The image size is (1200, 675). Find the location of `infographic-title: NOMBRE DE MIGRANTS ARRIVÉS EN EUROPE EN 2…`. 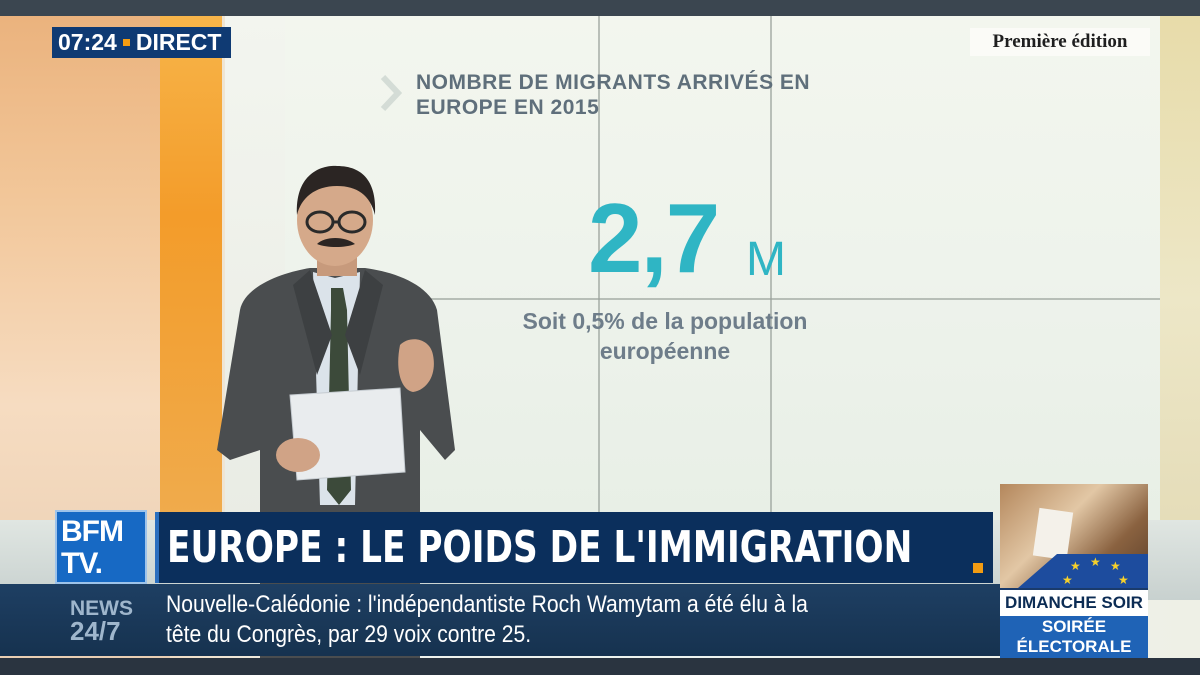

infographic-title: NOMBRE DE MIGRANTS ARRIVÉS EN EUROPE EN 2… is located at coordinates (613, 95).